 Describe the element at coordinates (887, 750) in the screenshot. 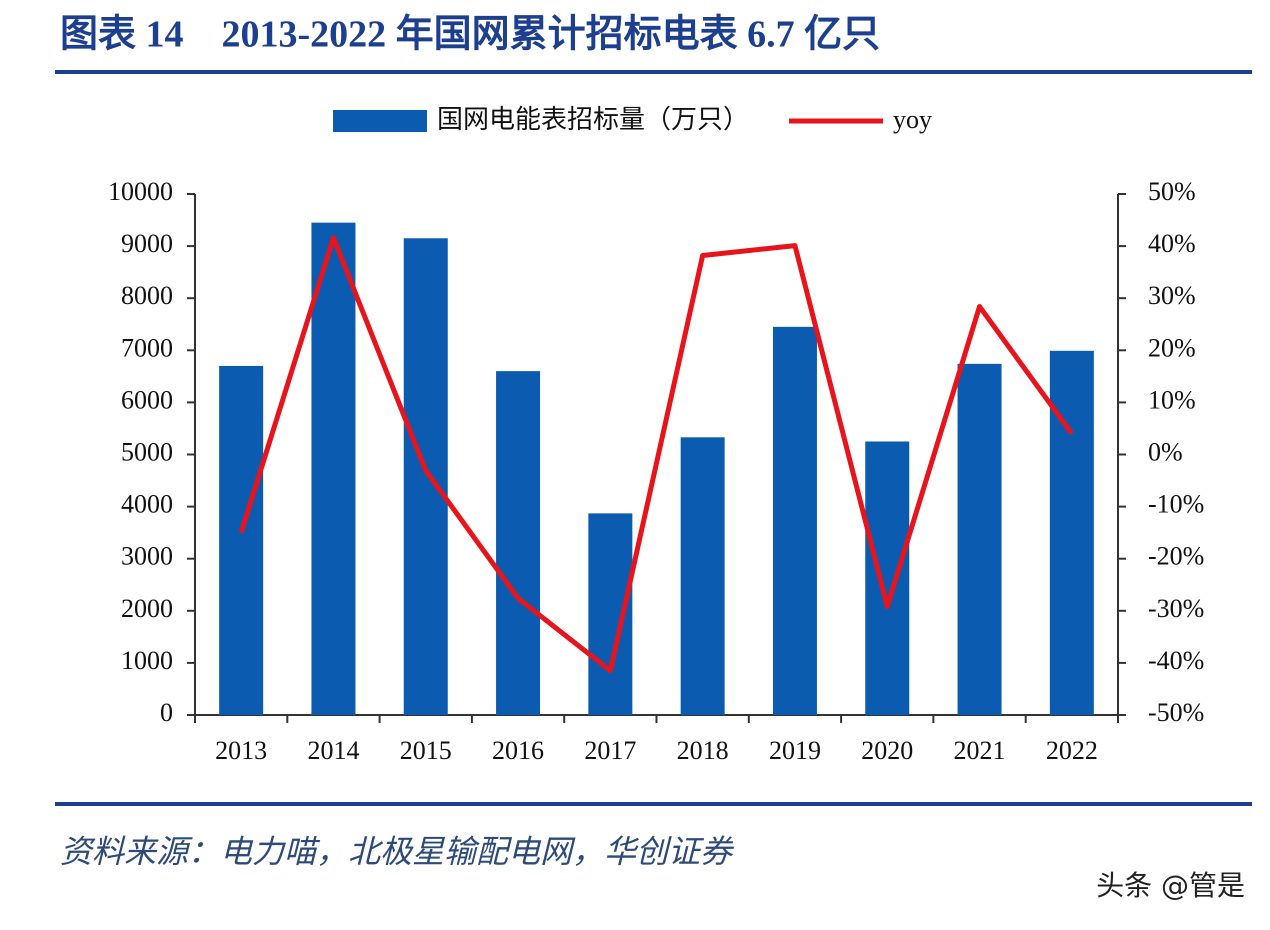

I see `x-tick-label: 2020` at that location.